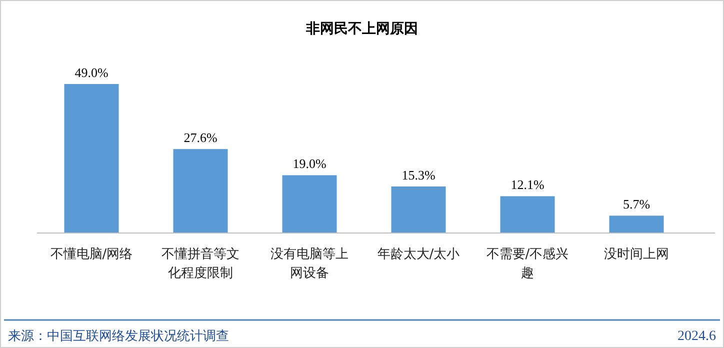 This screenshot has width=724, height=348. Describe the element at coordinates (418, 254) in the screenshot. I see `x-tick-label: 年龄太大/太小` at that location.